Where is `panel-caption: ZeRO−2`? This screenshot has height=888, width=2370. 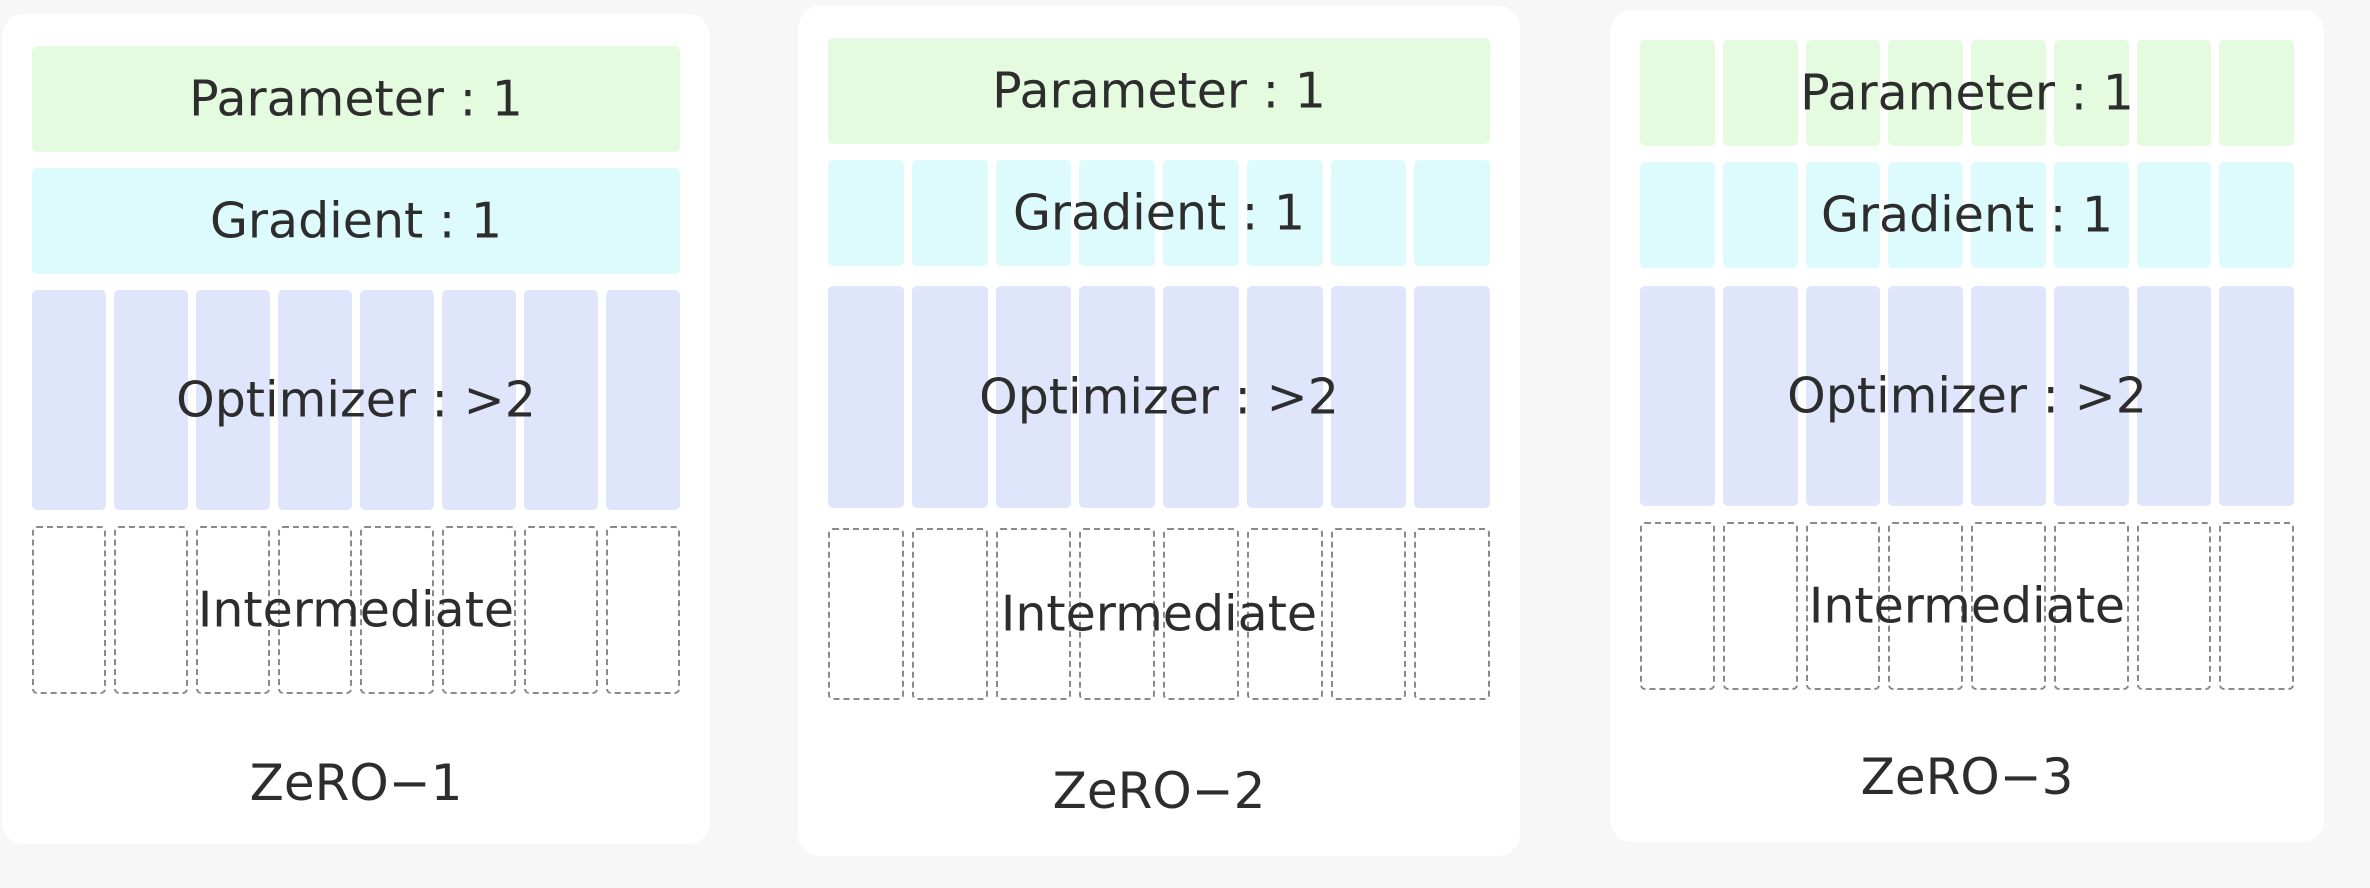
panel-caption: ZeRO−2 is located at coordinates (1159, 791).